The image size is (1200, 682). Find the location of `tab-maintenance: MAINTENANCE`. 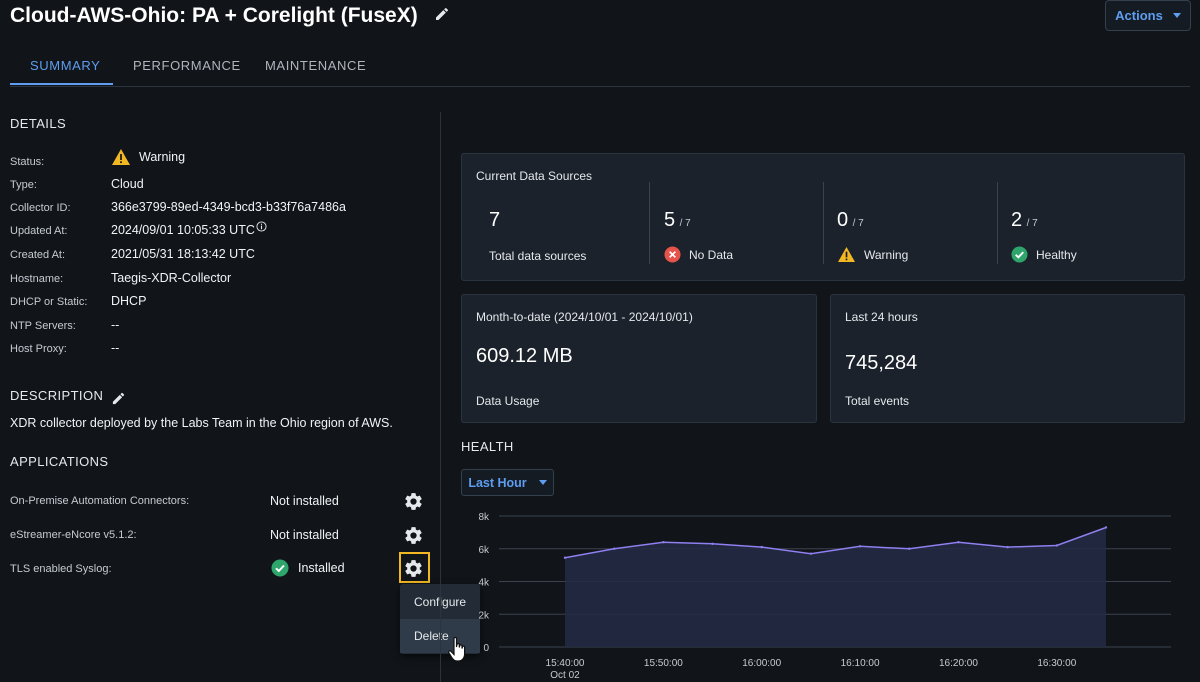

tab-maintenance: MAINTENANCE is located at coordinates (316, 65).